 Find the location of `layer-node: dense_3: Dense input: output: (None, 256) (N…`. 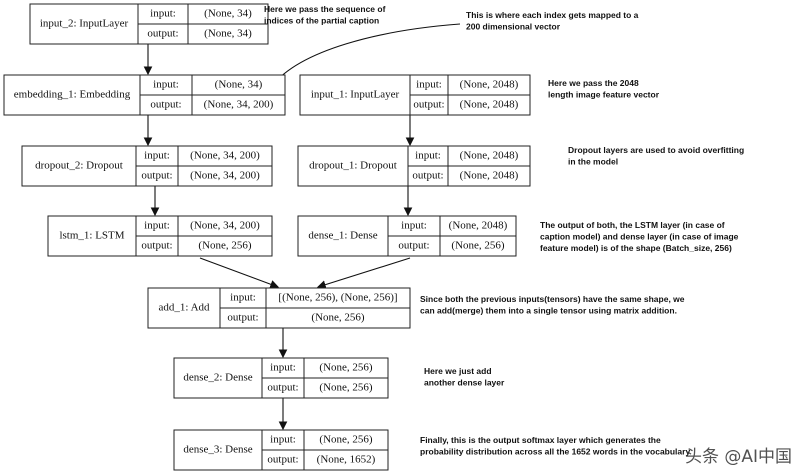

layer-node: dense_3: Dense input: output: (None, 256) (N… is located at coordinates (281, 450).